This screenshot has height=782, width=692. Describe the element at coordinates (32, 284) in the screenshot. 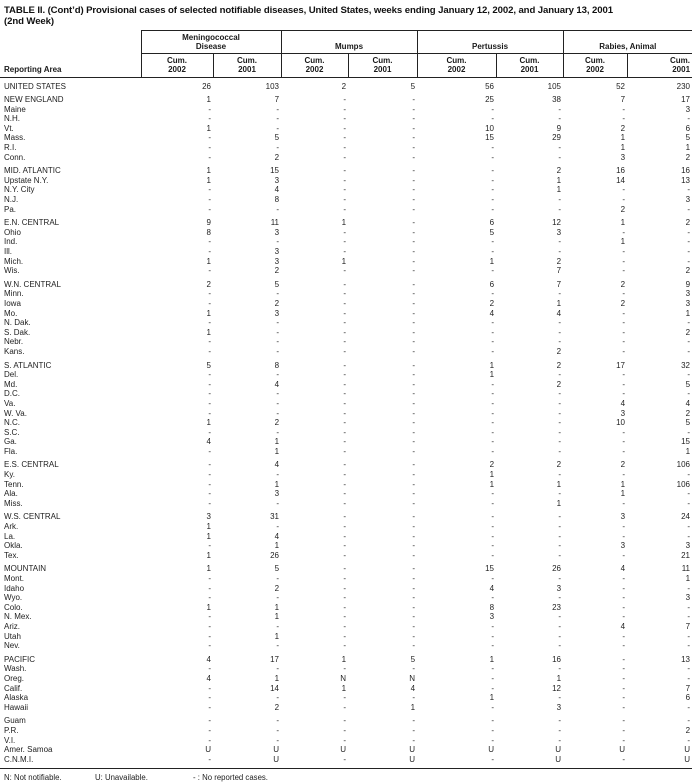

I see `area-cell: W.N. CENTRAL` at that location.